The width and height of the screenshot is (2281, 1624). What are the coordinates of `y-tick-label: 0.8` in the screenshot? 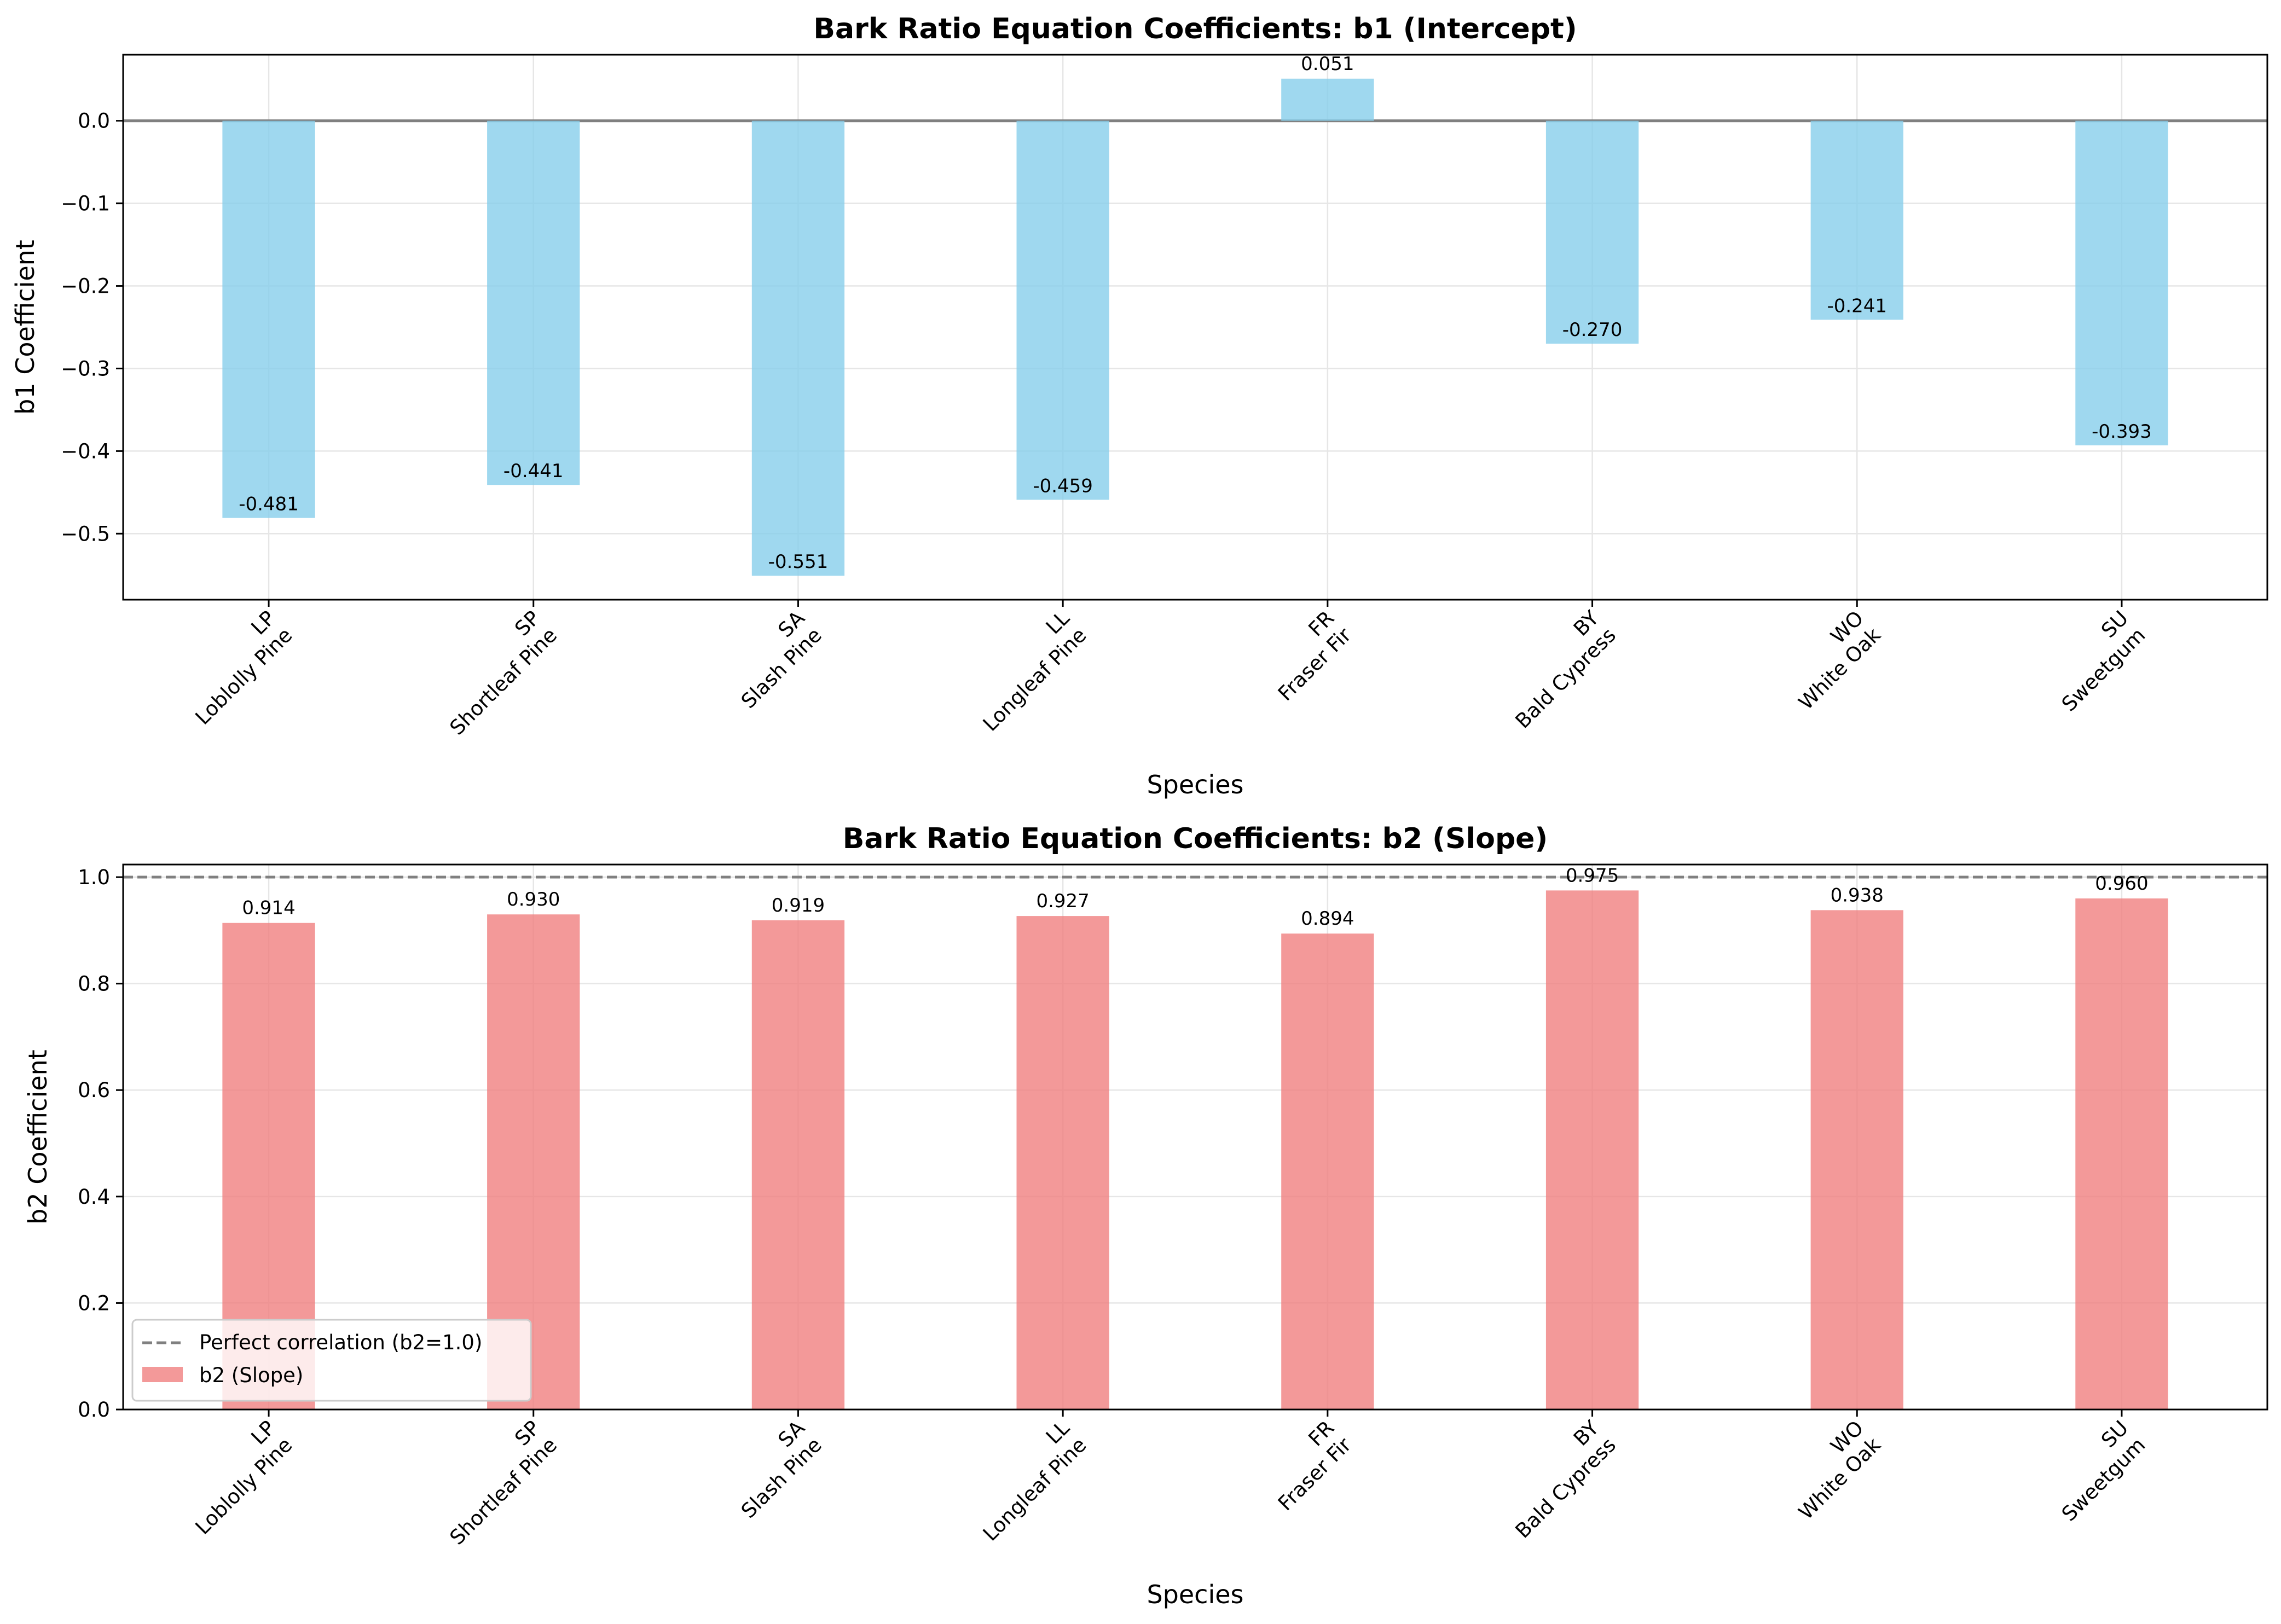 It's located at (94, 984).